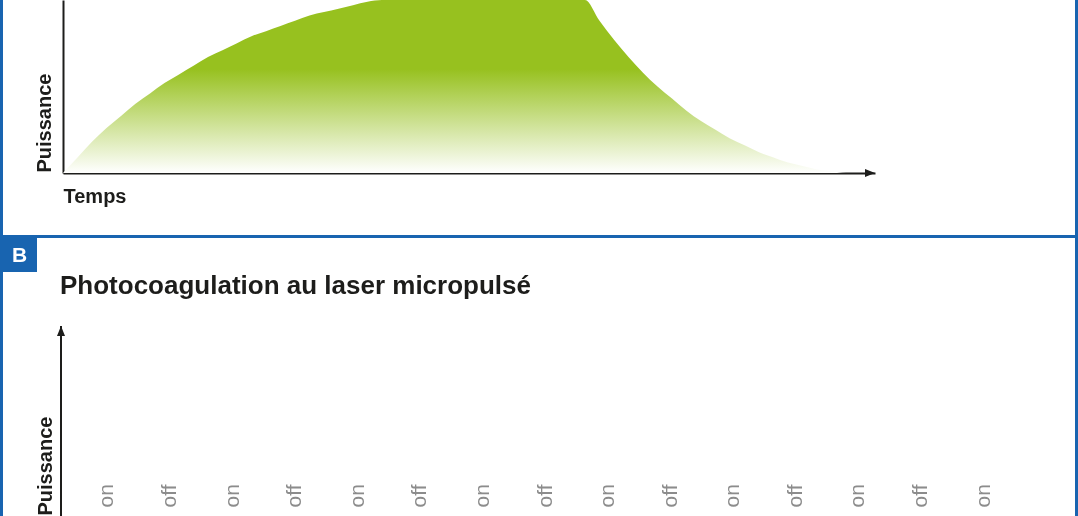 The width and height of the screenshot is (1078, 516). Describe the element at coordinates (95, 195) in the screenshot. I see `x-axis-title: Temps` at that location.